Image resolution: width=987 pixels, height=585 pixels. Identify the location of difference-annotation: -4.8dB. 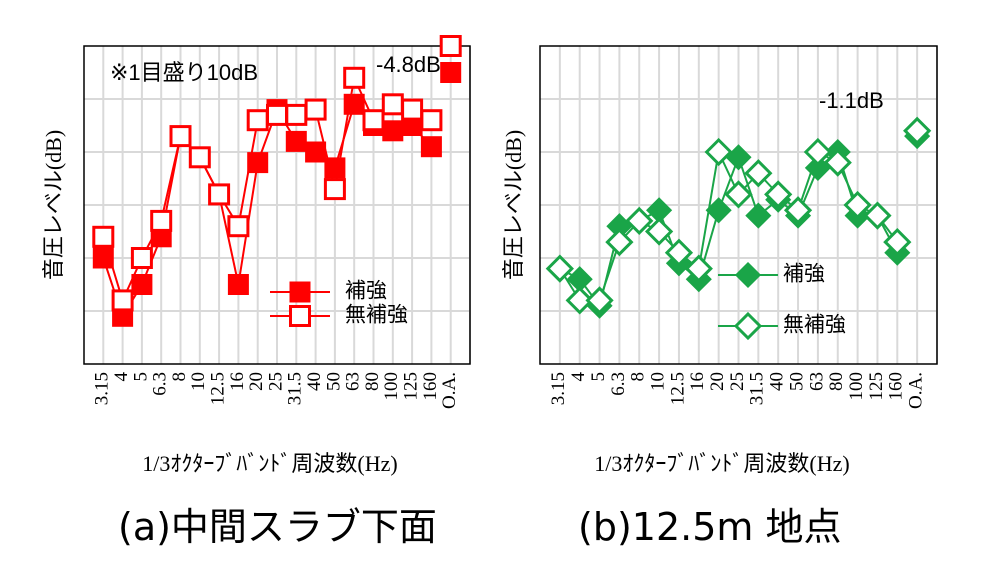
(408, 64).